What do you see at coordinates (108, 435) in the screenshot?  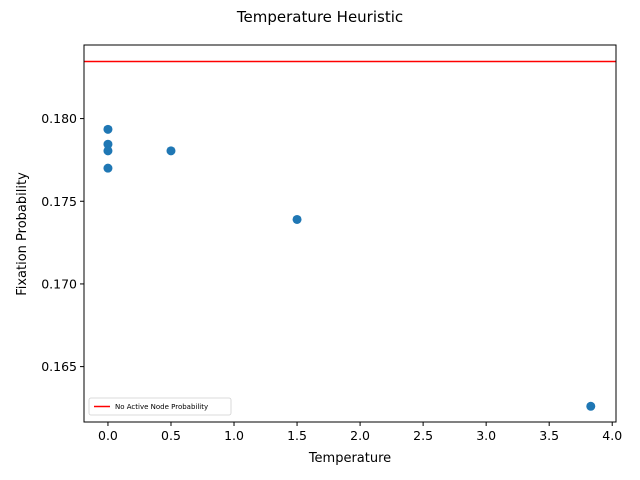 I see `x-tick-label: 0.0` at bounding box center [108, 435].